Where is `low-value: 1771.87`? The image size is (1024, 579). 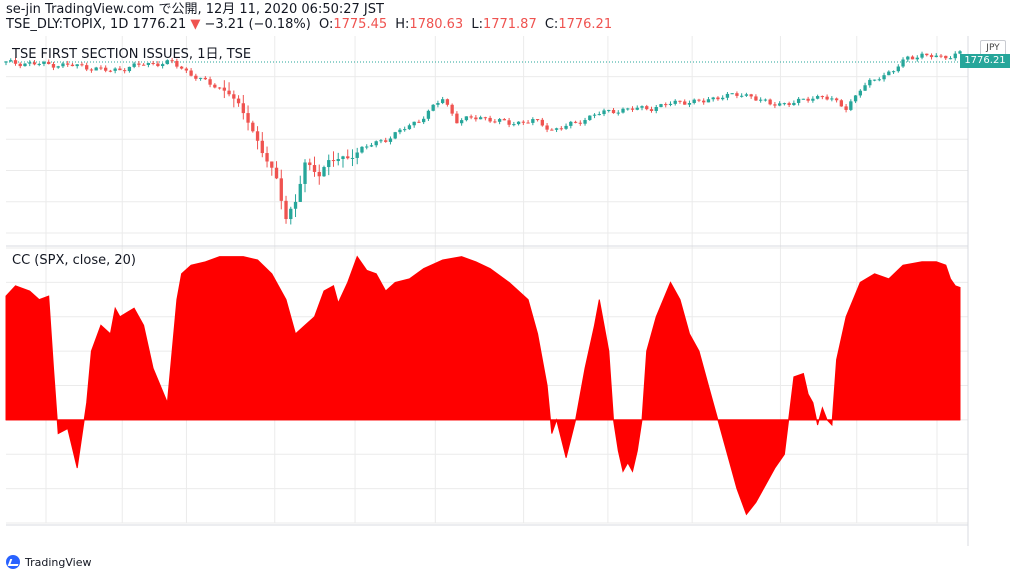
low-value: 1771.87 is located at coordinates (509, 24).